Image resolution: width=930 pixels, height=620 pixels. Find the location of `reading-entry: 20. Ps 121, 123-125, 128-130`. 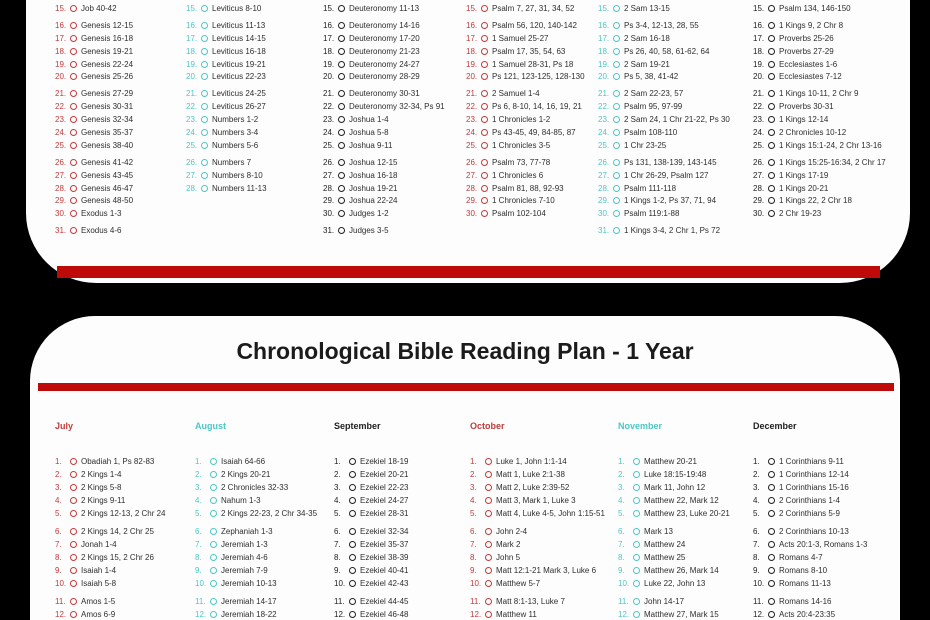

reading-entry: 20. Ps 121, 123-125, 128-130 is located at coordinates (541, 76).